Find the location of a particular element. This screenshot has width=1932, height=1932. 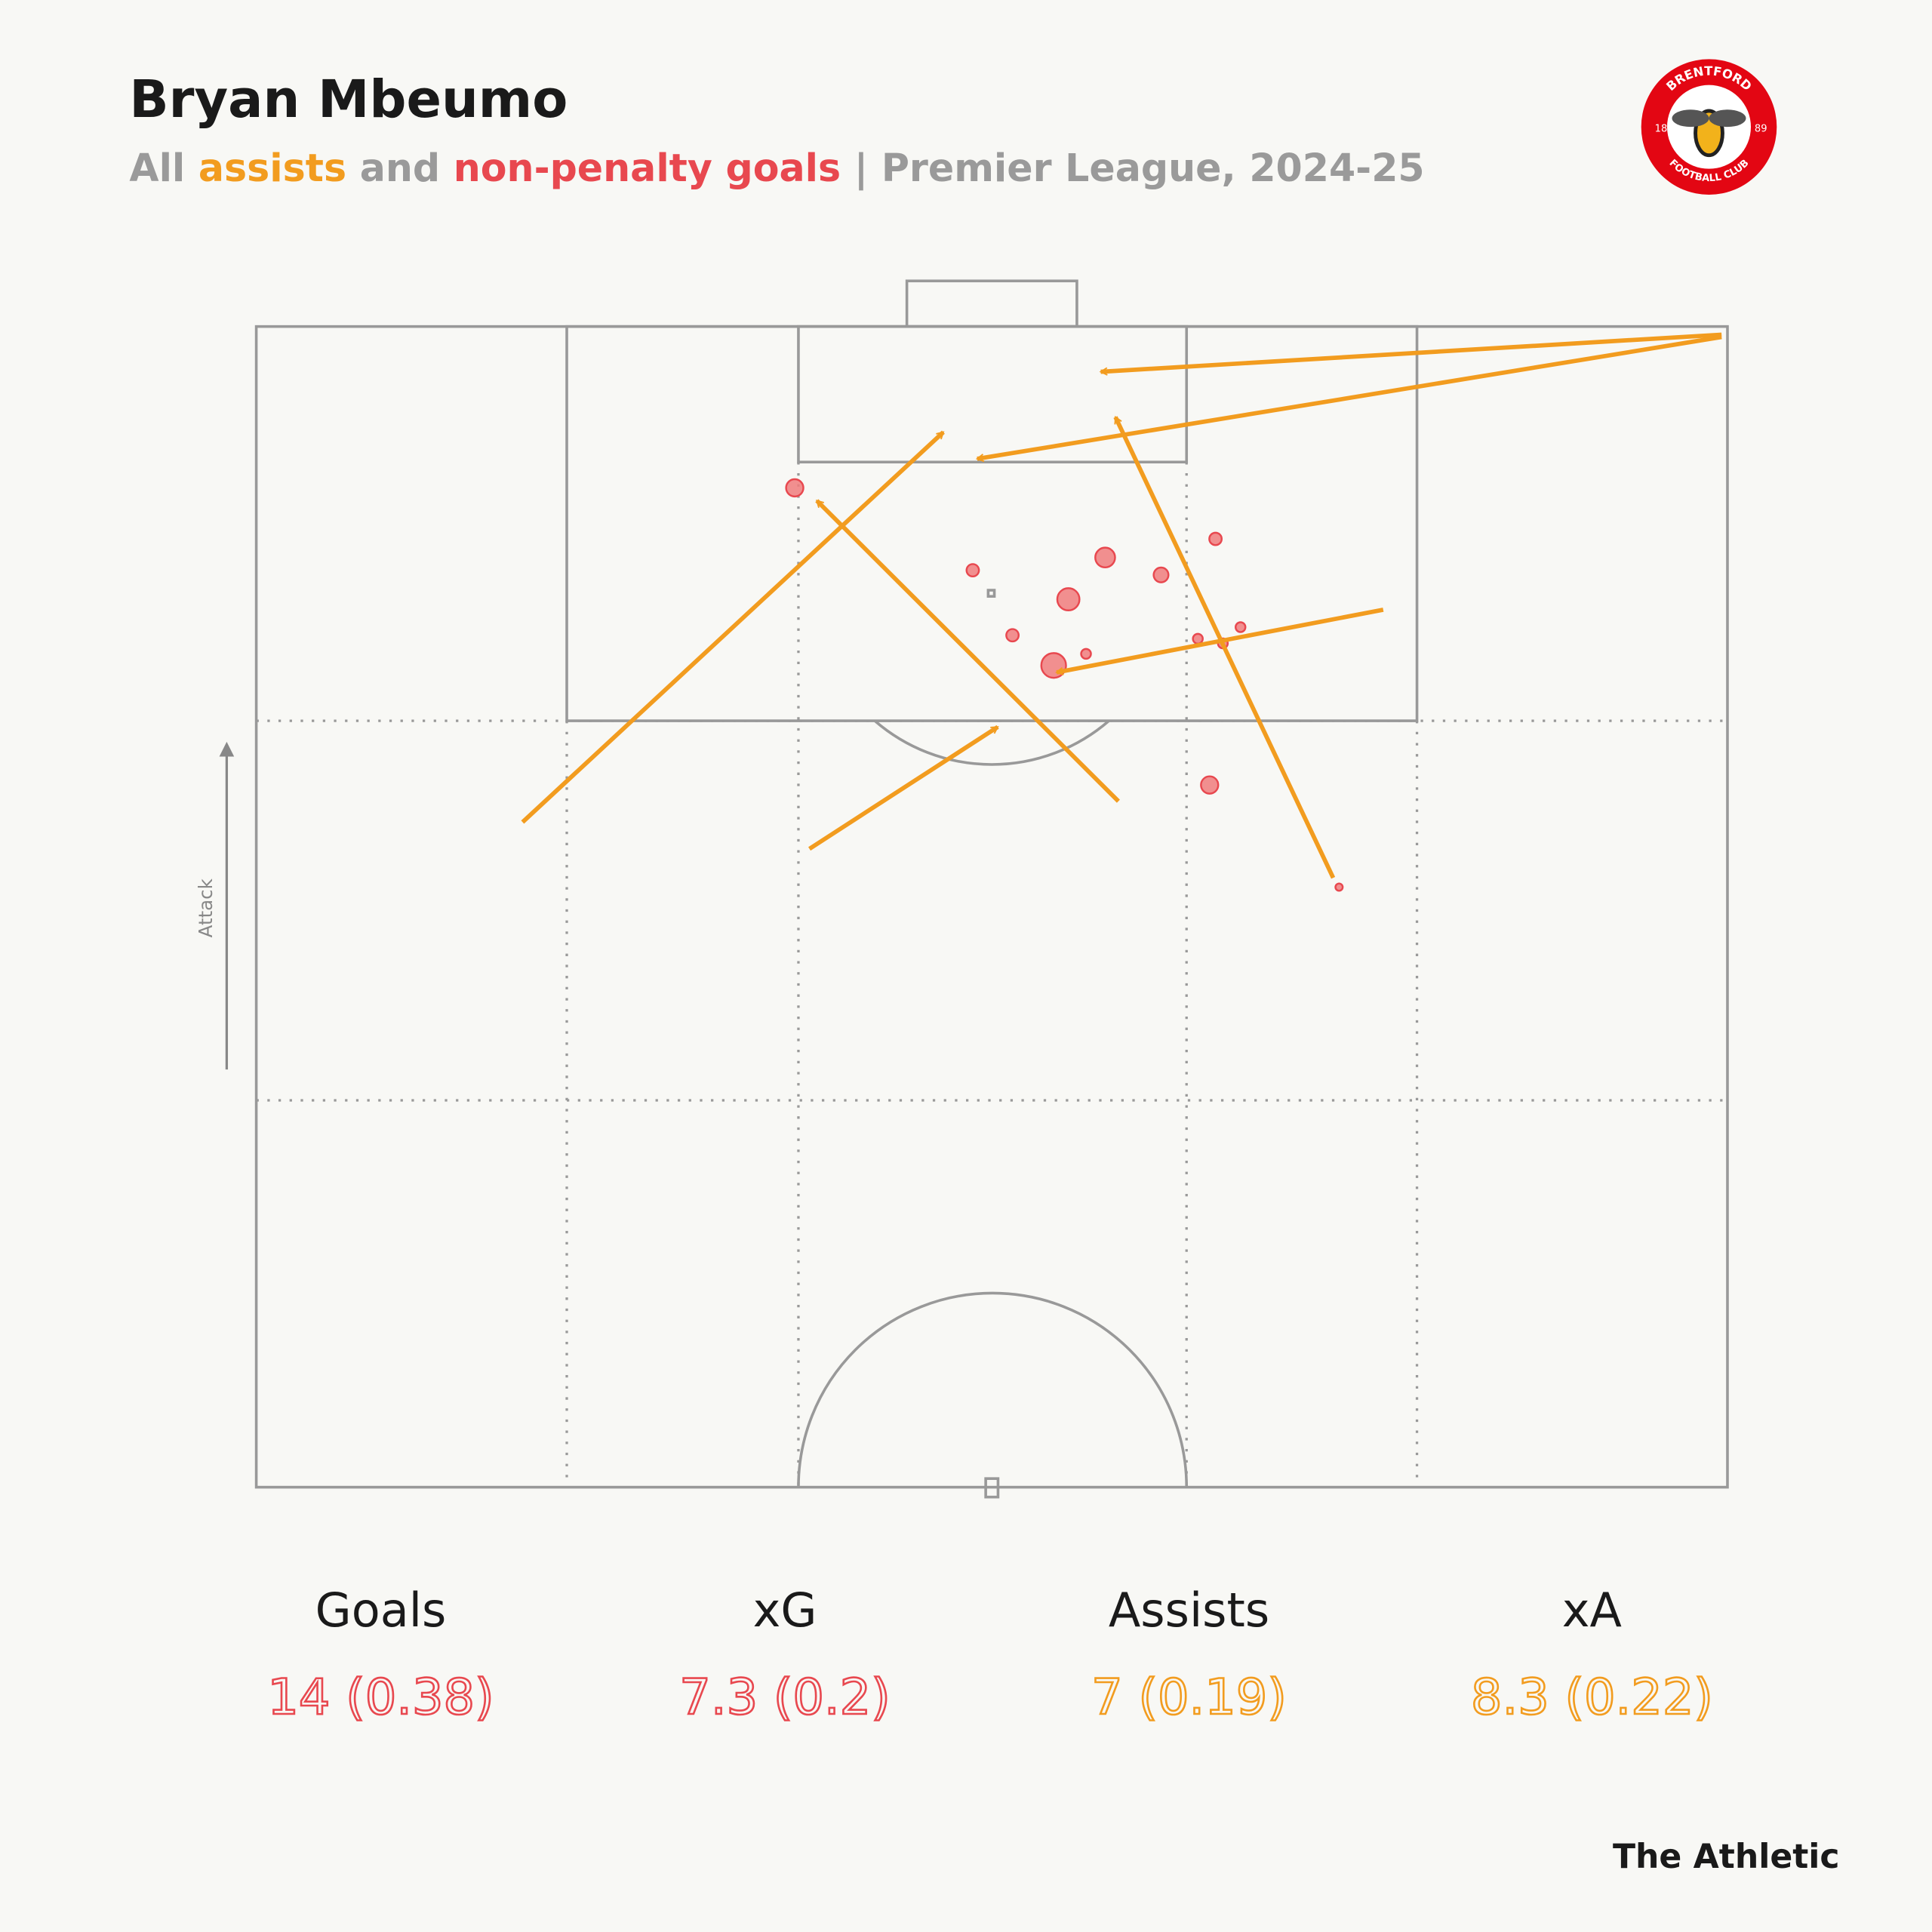

stat-label: xG is located at coordinates (785, 1610).